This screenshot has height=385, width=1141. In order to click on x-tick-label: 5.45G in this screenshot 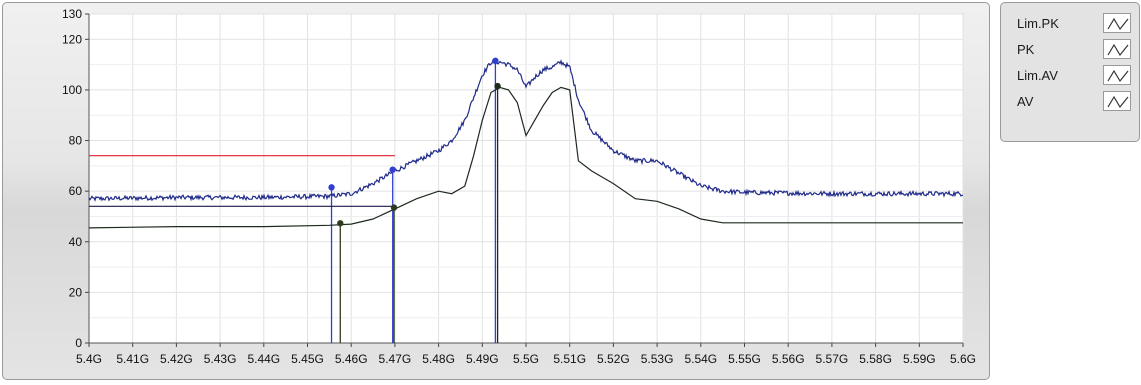, I will do `click(307, 359)`.